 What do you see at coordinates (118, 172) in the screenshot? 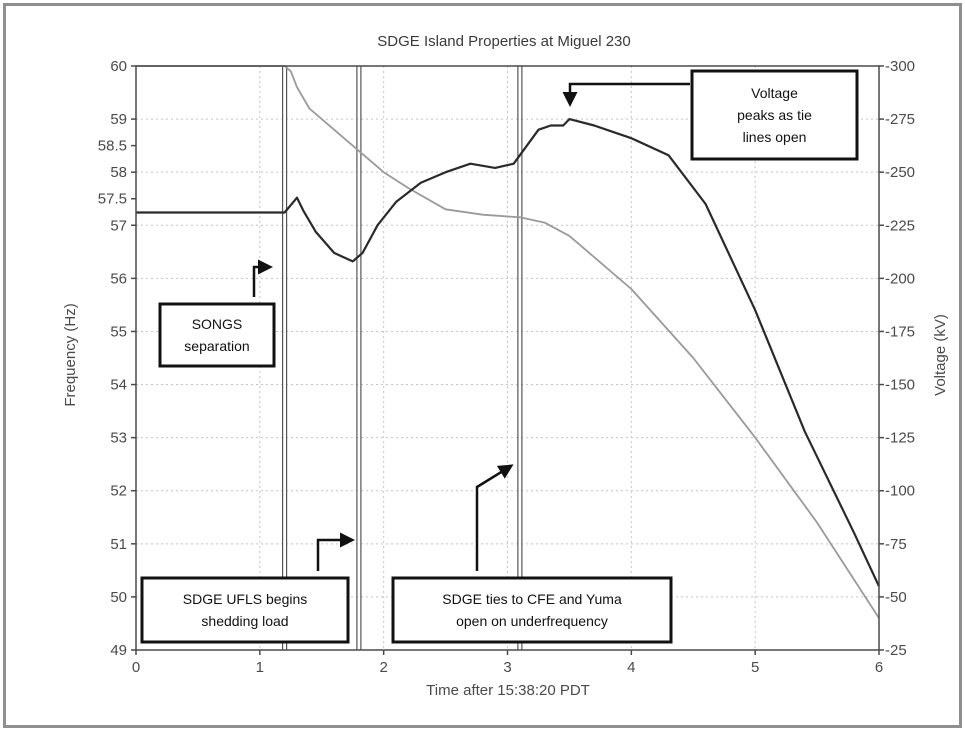
I see `y-left-tick-label: 58` at bounding box center [118, 172].